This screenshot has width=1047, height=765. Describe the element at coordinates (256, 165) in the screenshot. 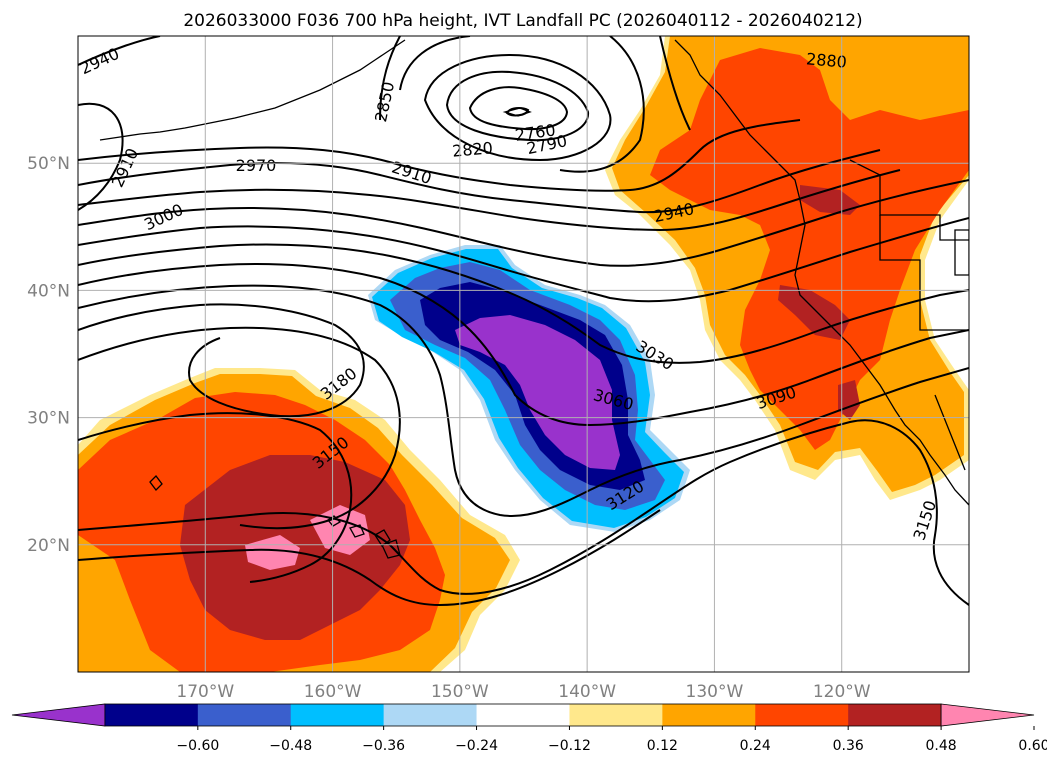

I see `contour-label: 2970` at that location.